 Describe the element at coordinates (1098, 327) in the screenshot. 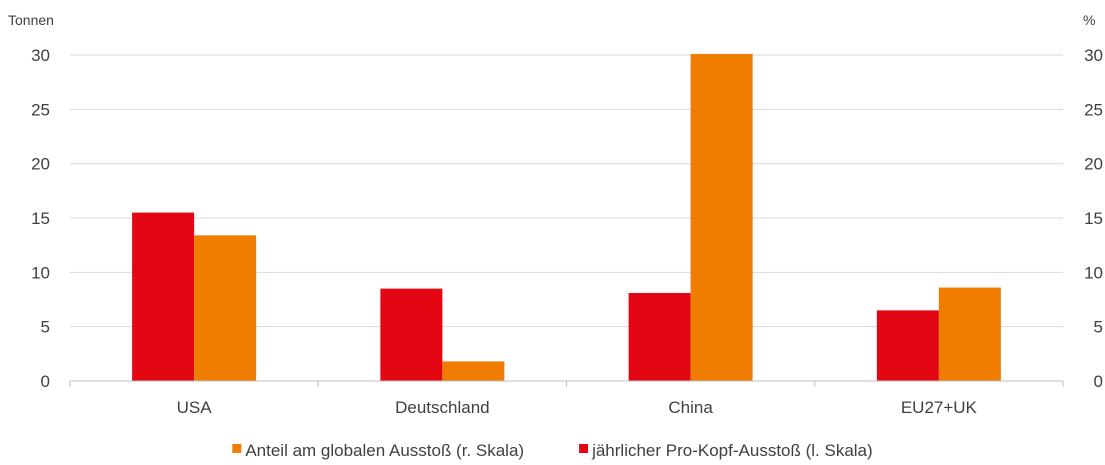

I see `right-tick-label: 5` at that location.